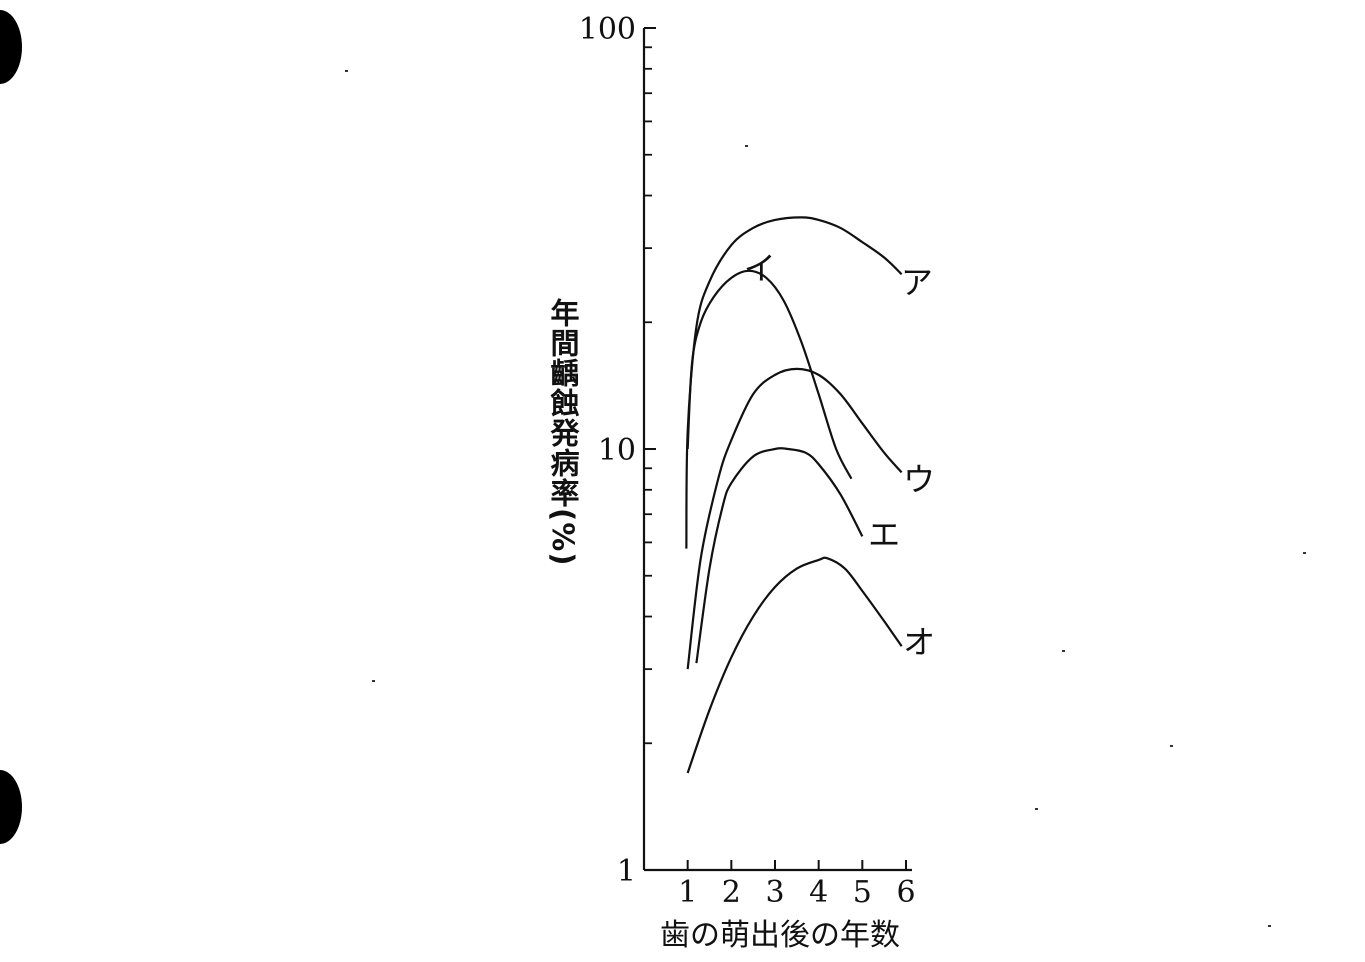  Describe the element at coordinates (607, 29) in the screenshot. I see `y-tick-label: 100` at that location.